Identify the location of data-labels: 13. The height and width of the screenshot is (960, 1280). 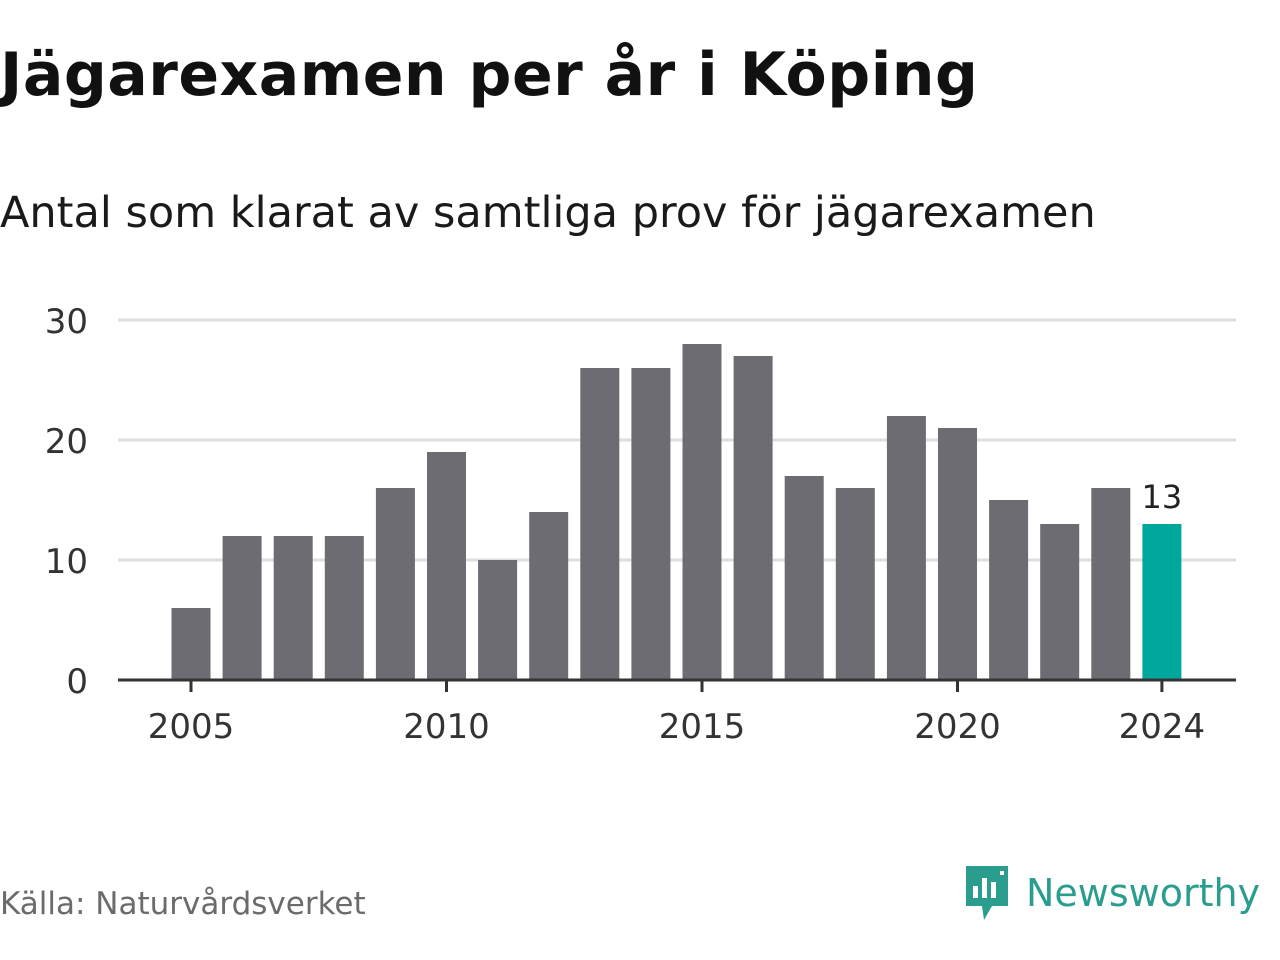
(1162, 497).